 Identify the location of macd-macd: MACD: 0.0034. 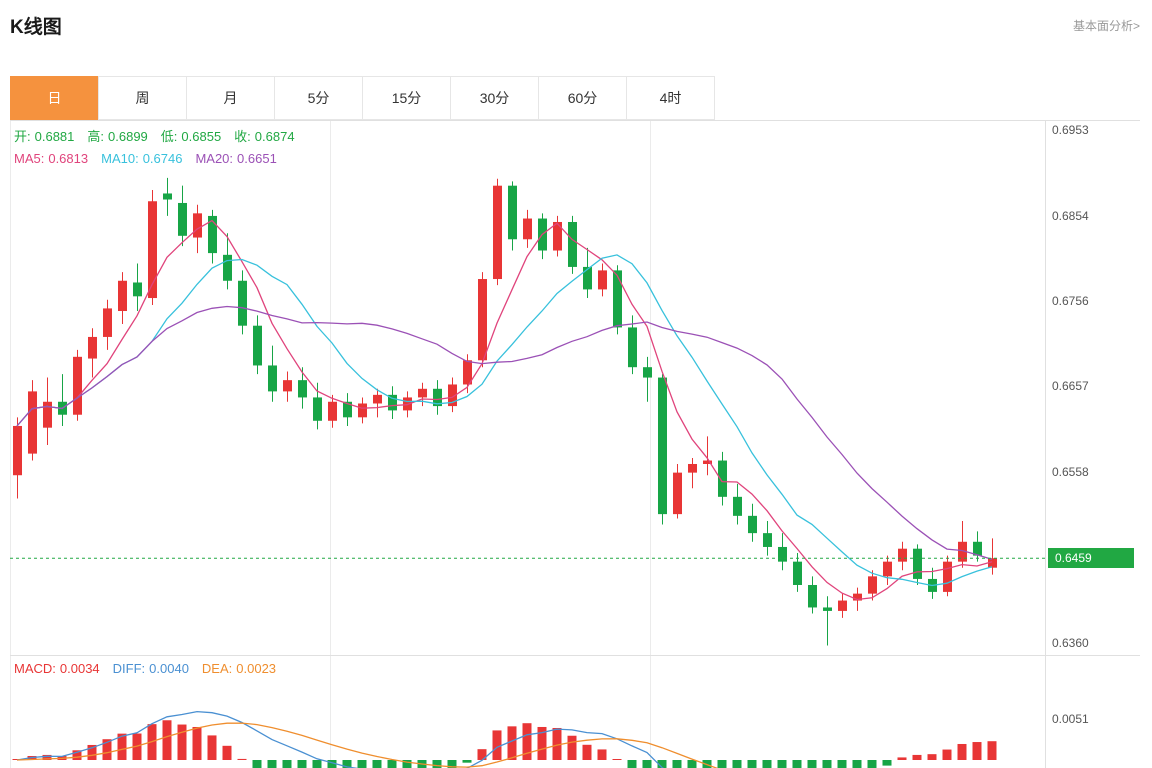
(57, 668).